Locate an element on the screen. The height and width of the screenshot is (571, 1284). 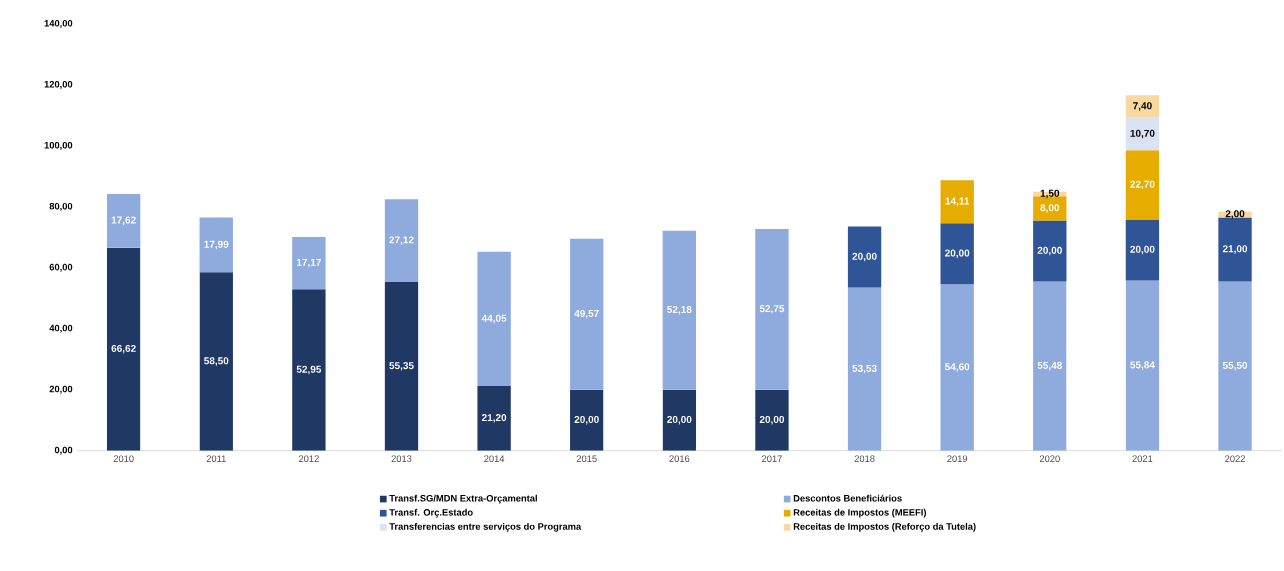
data-label: 14,11 is located at coordinates (957, 202).